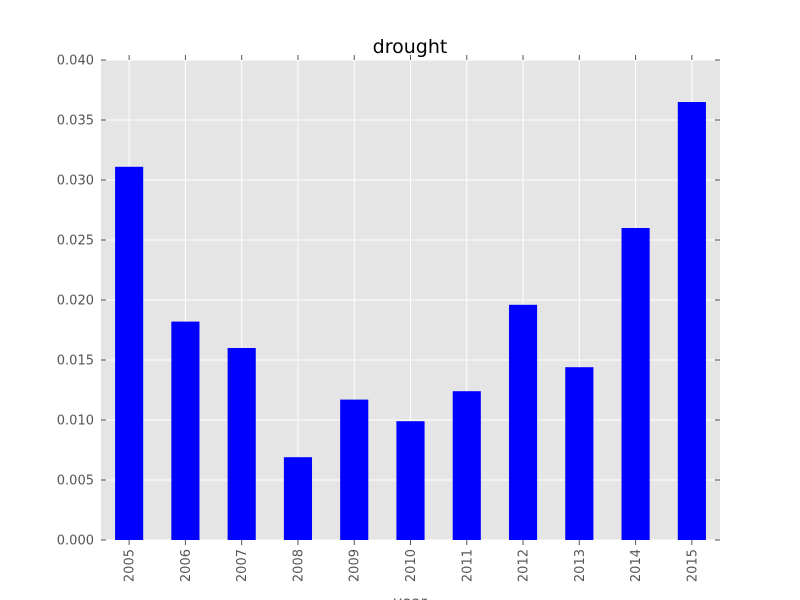 Image resolution: width=800 pixels, height=600 pixels. Describe the element at coordinates (129, 353) in the screenshot. I see `bar-2005` at that location.